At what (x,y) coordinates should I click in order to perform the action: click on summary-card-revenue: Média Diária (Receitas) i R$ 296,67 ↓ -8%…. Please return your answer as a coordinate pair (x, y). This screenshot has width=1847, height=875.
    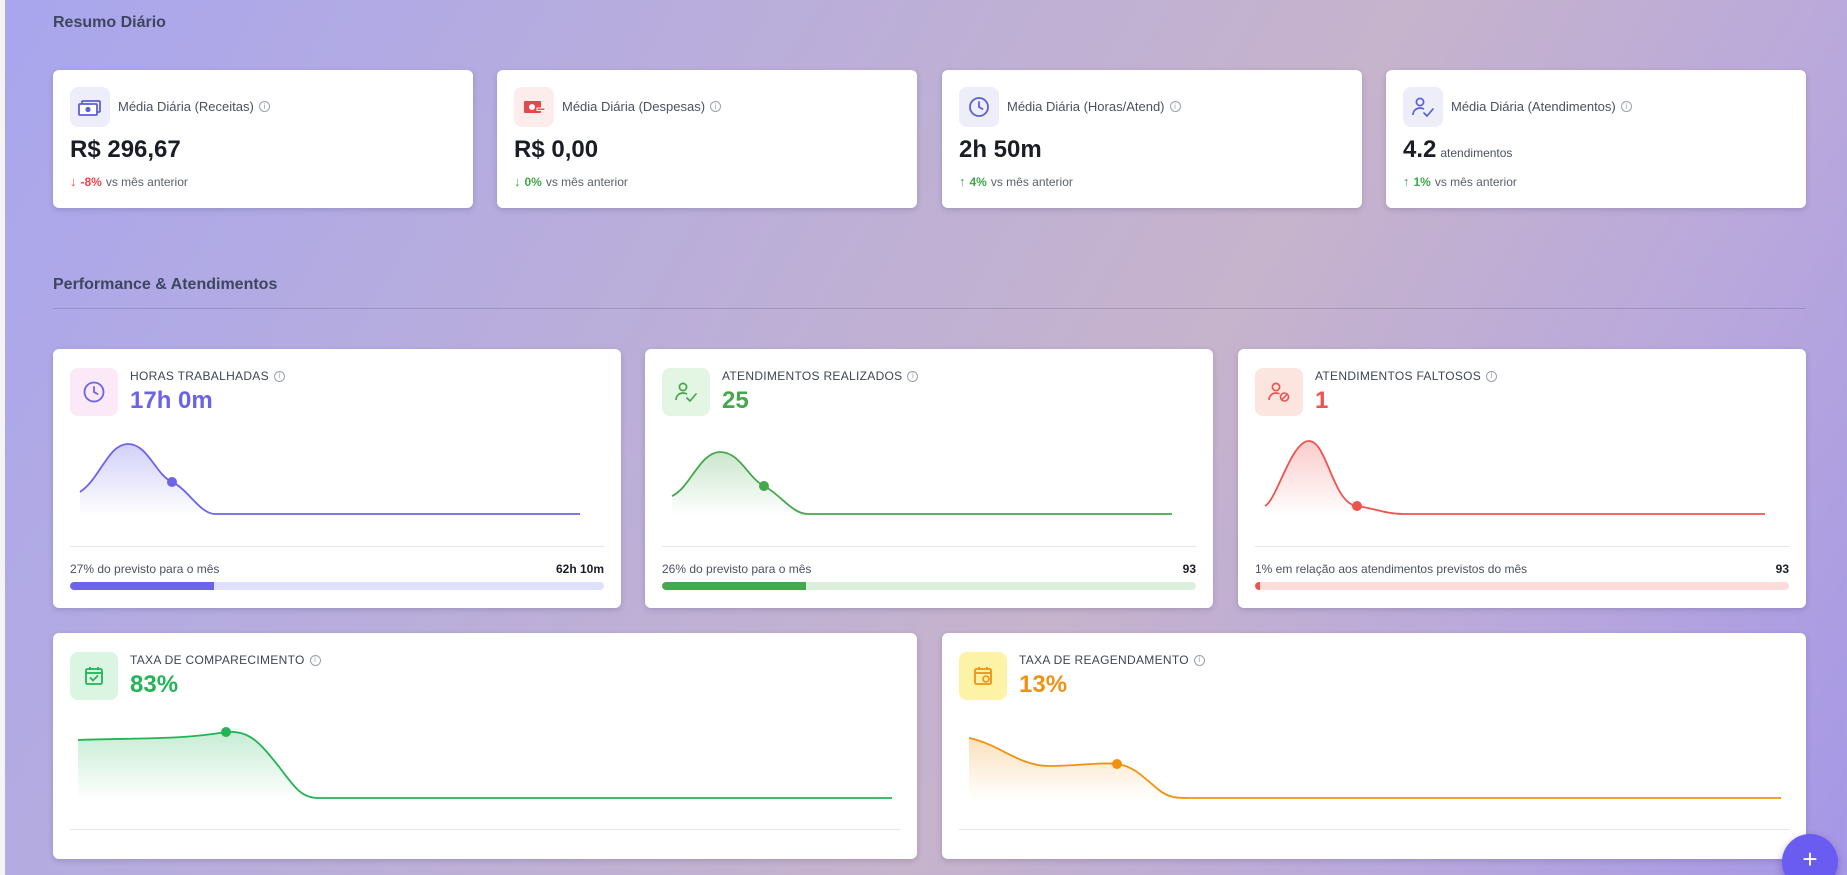
    Looking at the image, I should click on (263, 139).